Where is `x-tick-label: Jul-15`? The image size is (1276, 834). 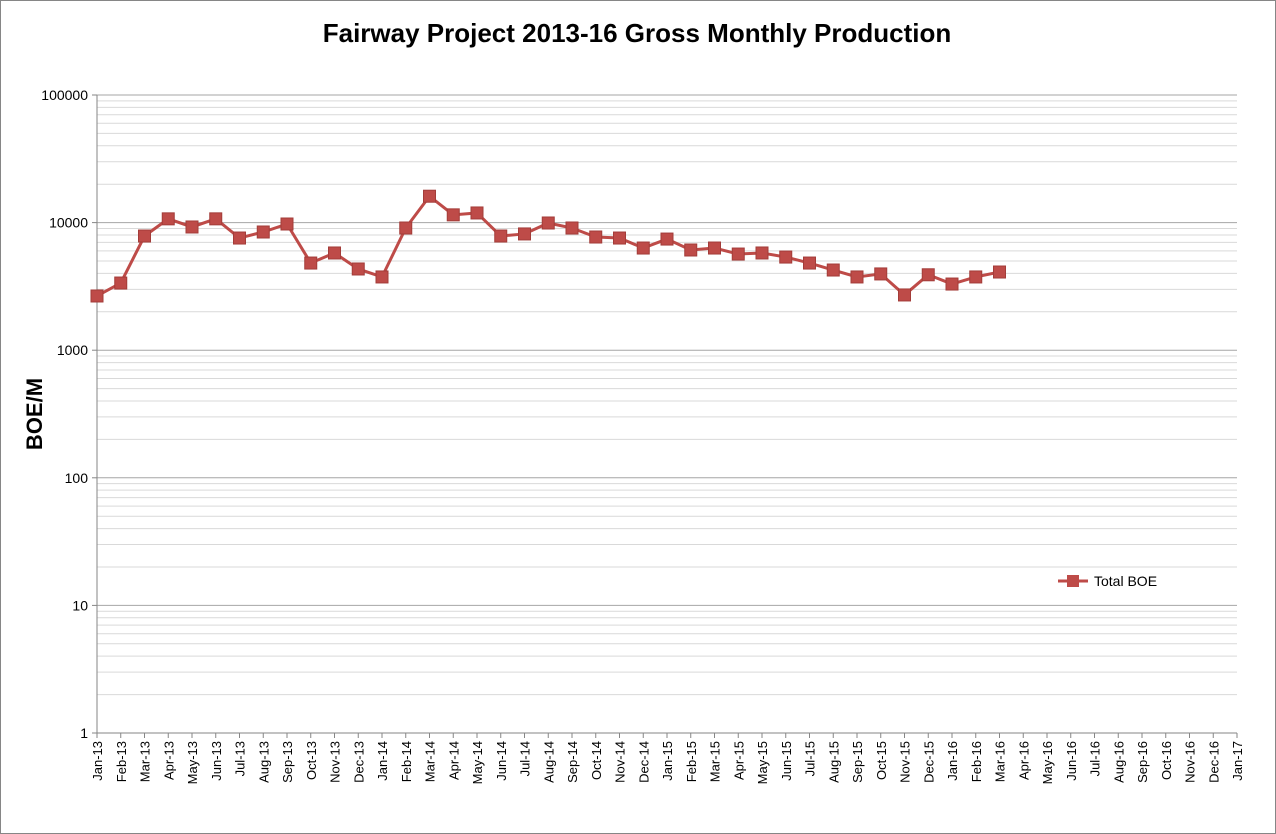 x-tick-label: Jul-15 is located at coordinates (810, 758).